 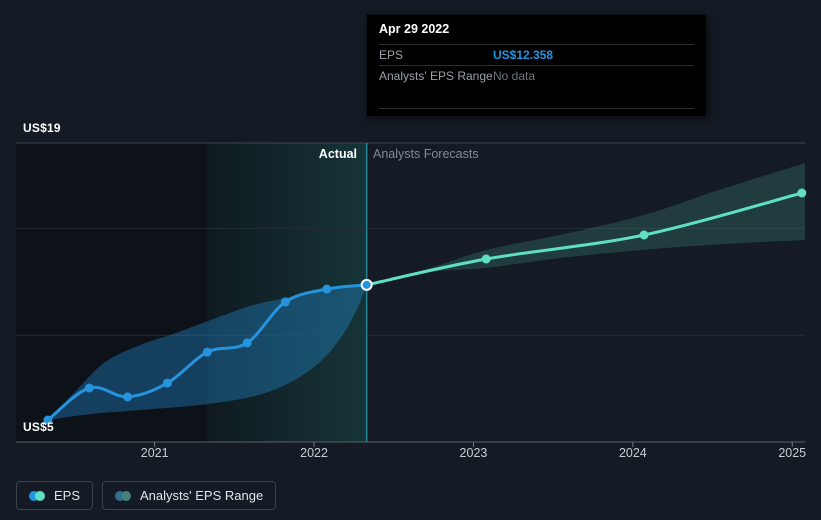 I want to click on eps-series-icon, so click(x=37, y=495).